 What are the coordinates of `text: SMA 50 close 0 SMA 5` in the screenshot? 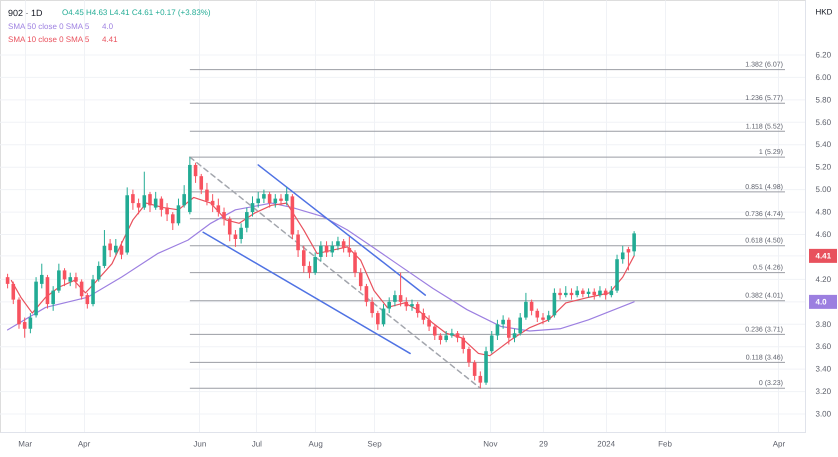 It's located at (49, 26).